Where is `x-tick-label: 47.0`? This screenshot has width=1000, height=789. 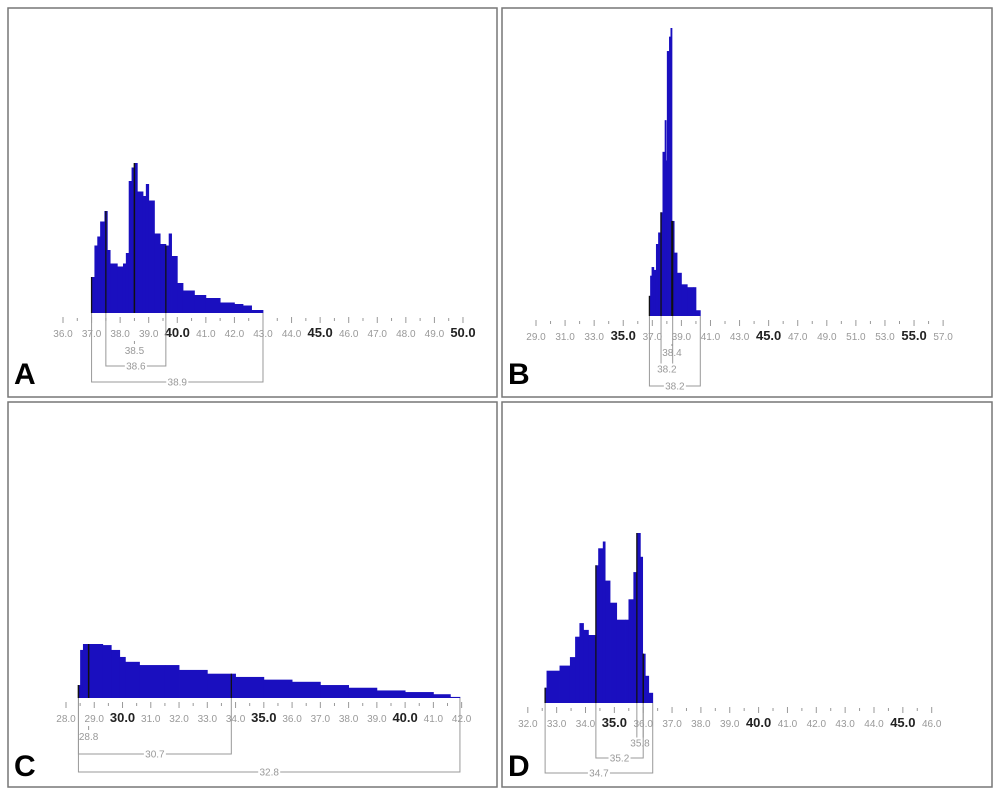
x-tick-label: 47.0 is located at coordinates (378, 334).